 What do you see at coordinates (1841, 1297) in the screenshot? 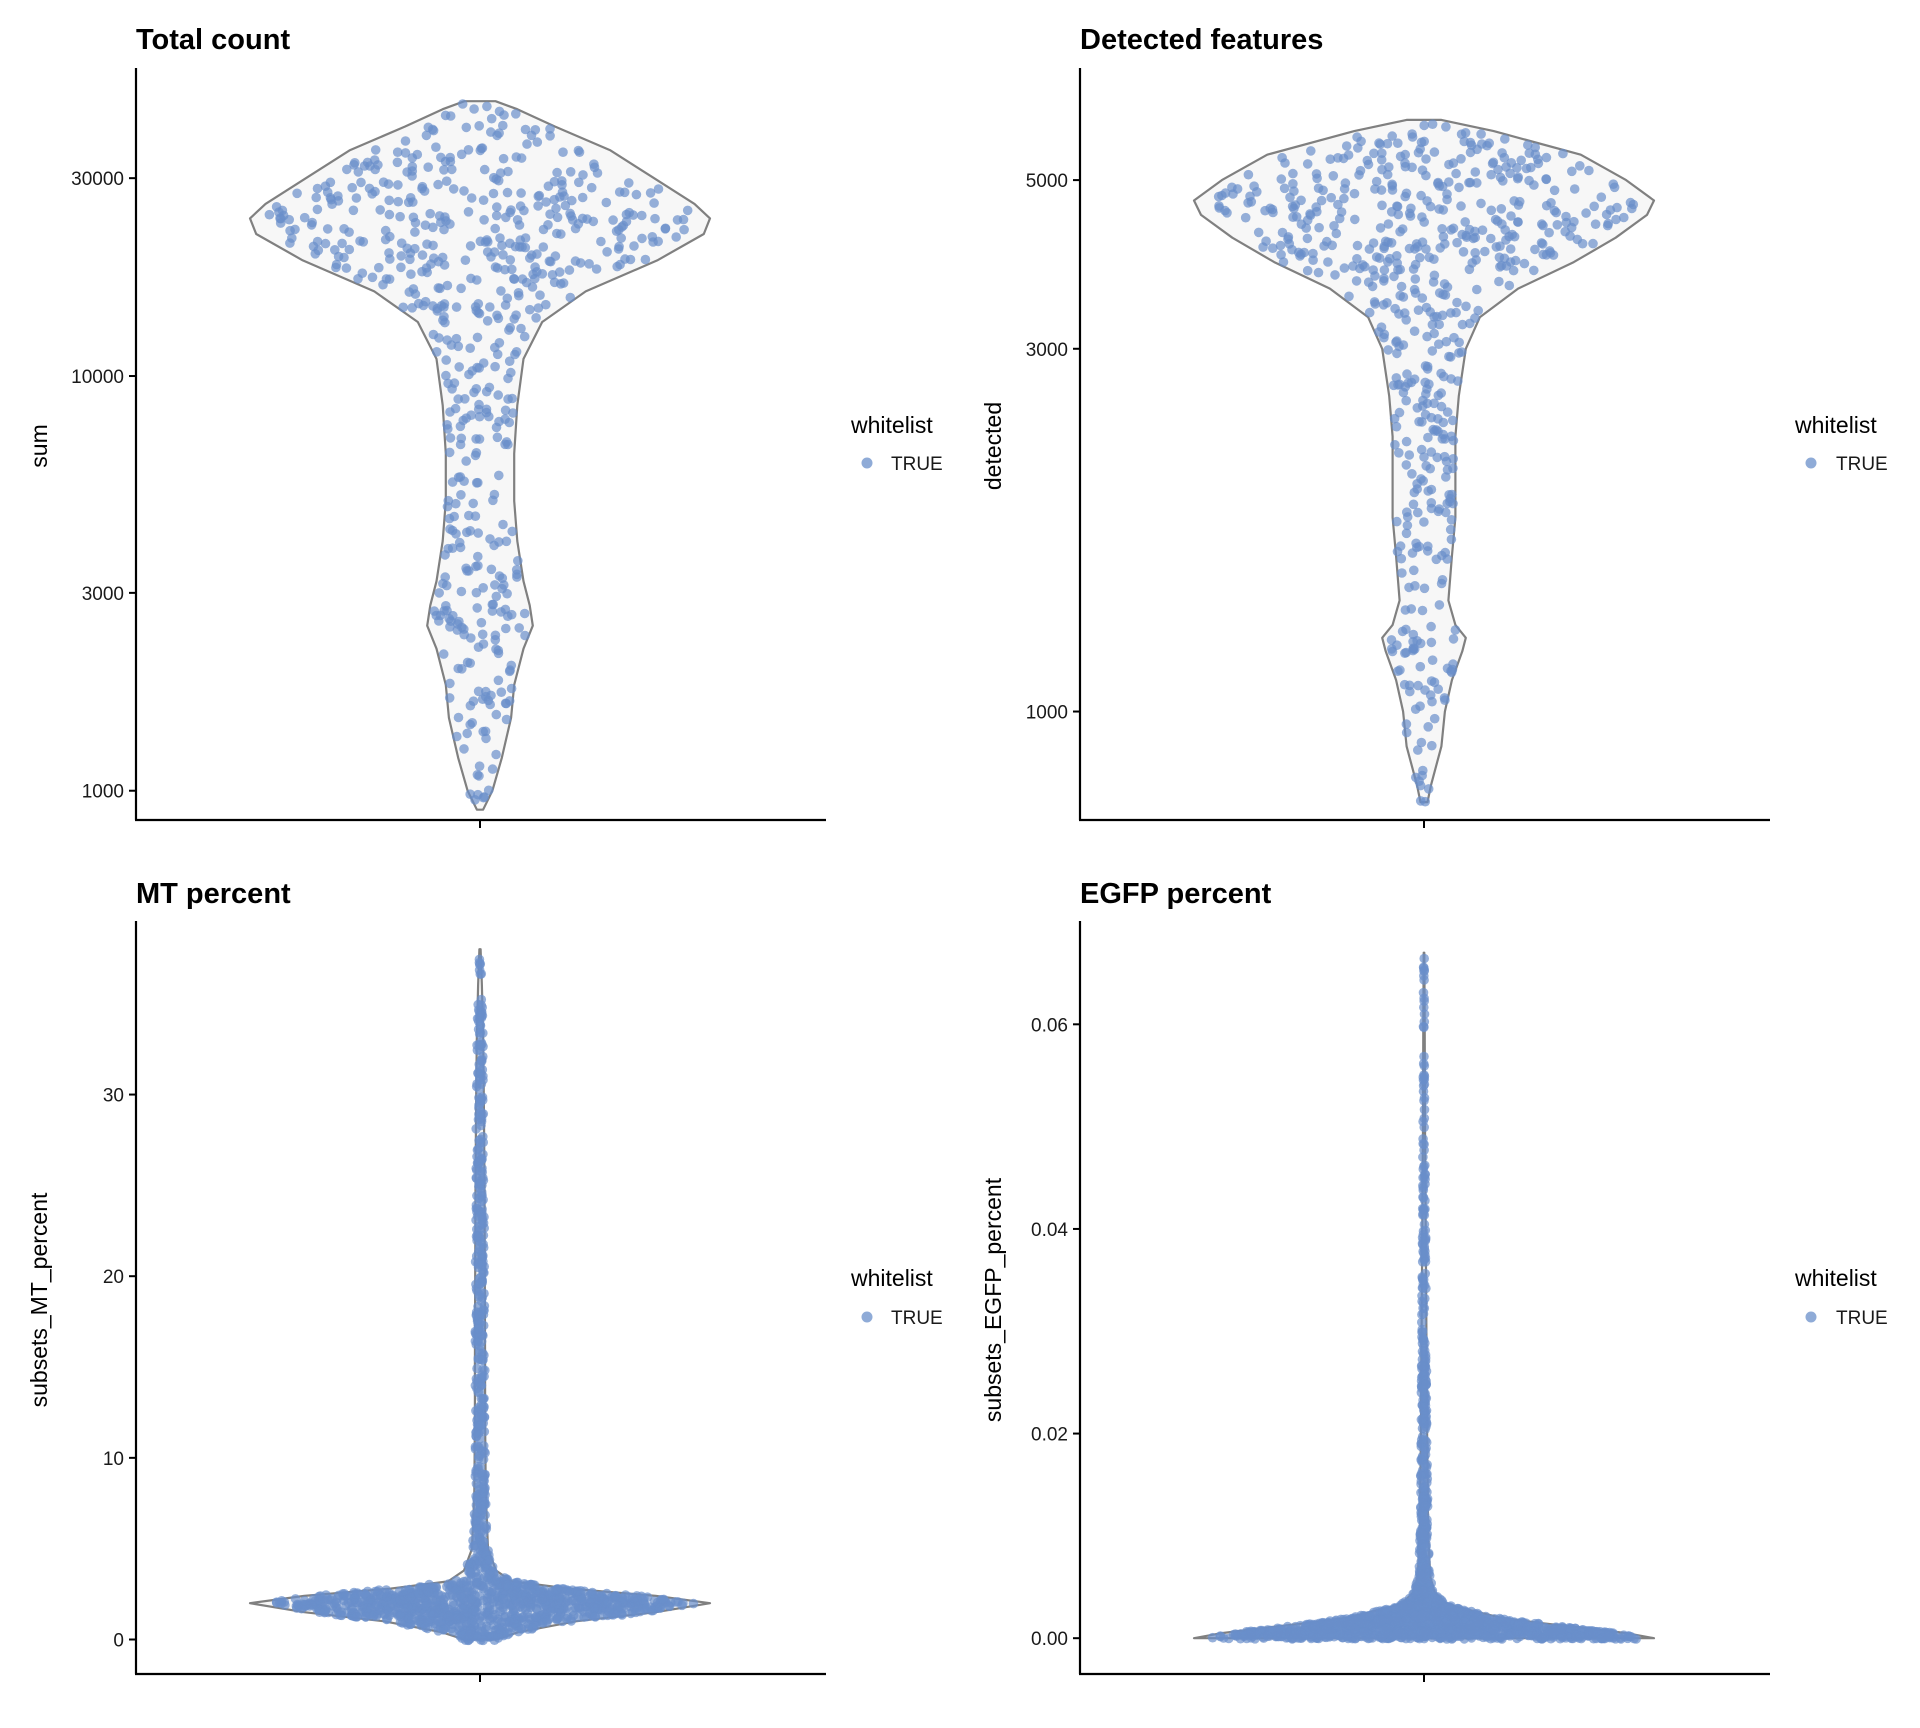
I see `legend: whitelist TRUE` at bounding box center [1841, 1297].